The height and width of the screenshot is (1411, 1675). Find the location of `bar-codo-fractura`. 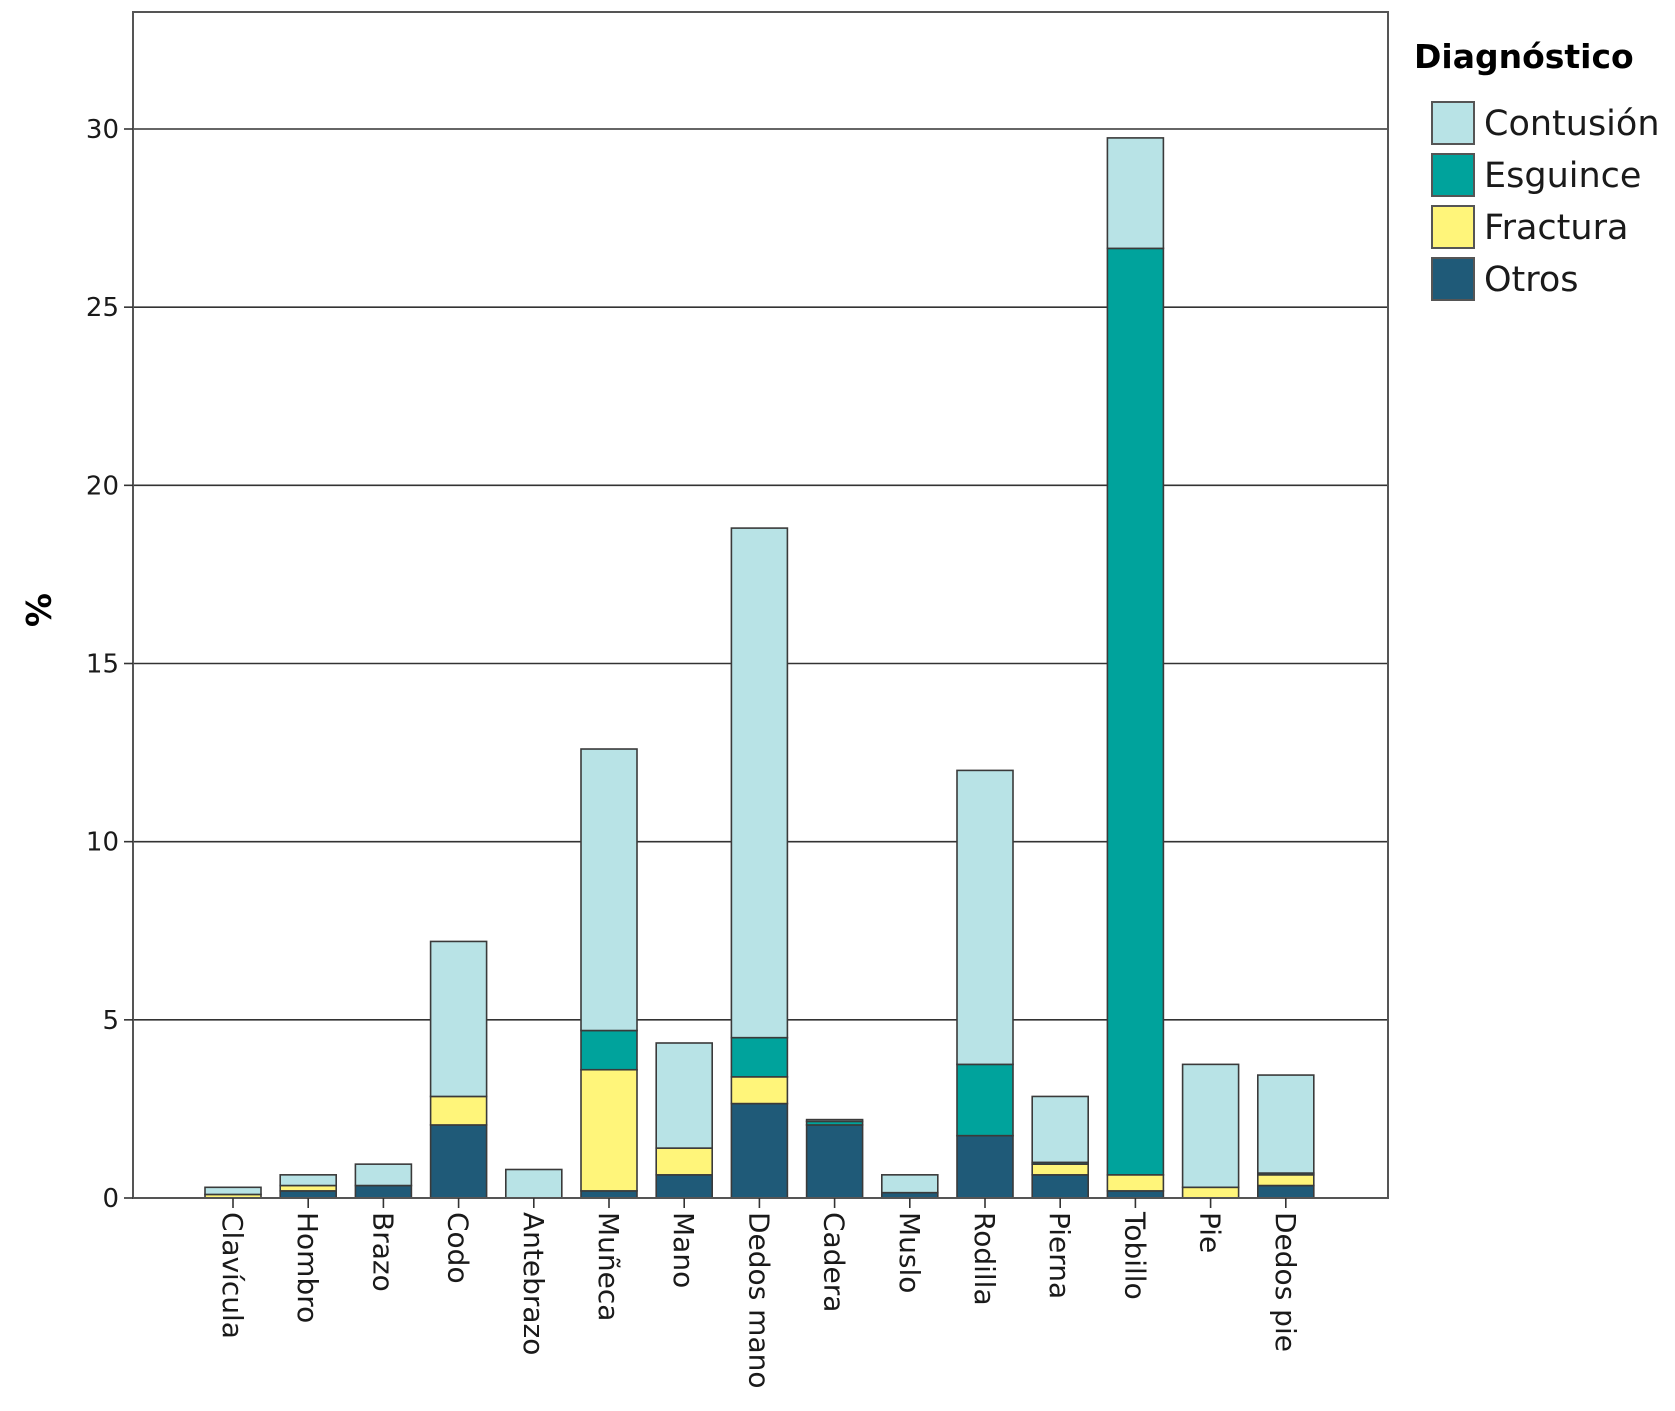

bar-codo-fractura is located at coordinates (458, 1110).